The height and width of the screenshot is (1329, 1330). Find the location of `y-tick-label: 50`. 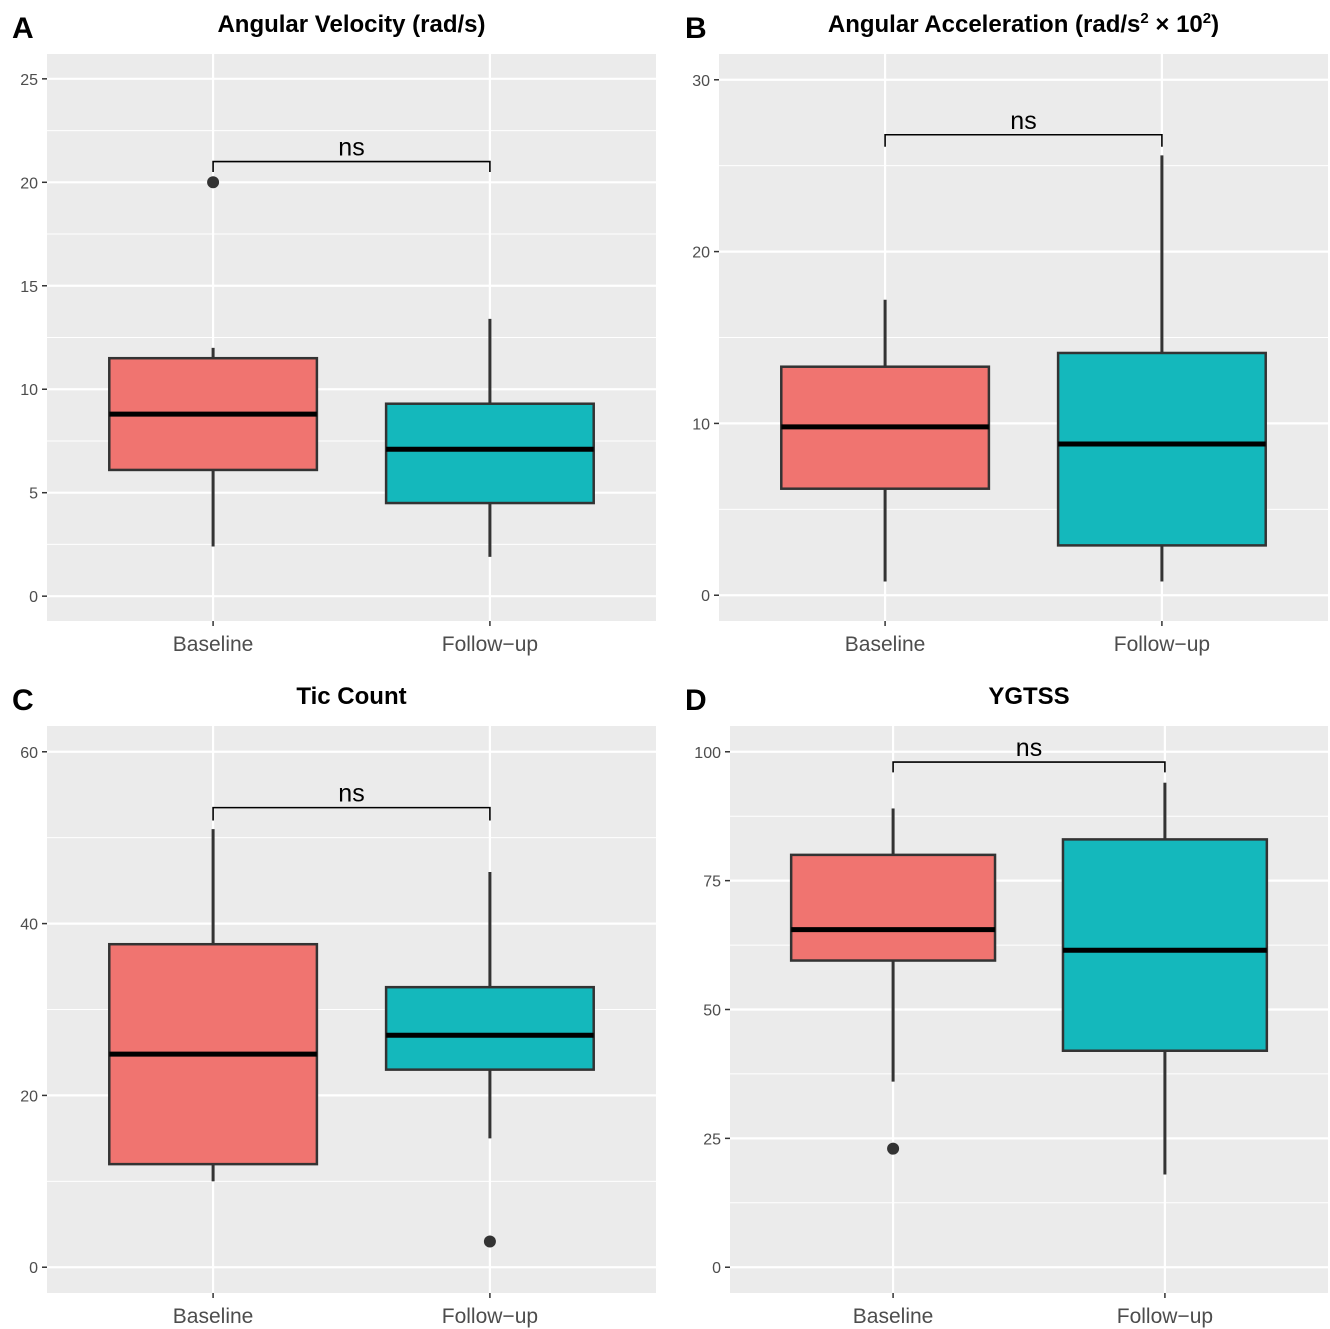

y-tick-label: 50 is located at coordinates (712, 1011).